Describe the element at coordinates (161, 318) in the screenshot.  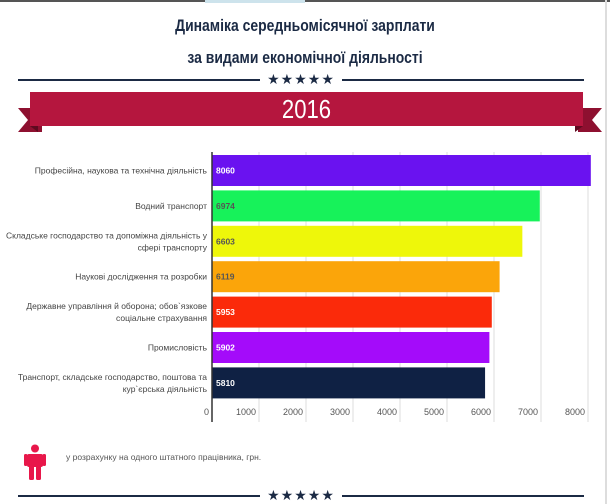
I see `category-label: соціальне страхування` at that location.